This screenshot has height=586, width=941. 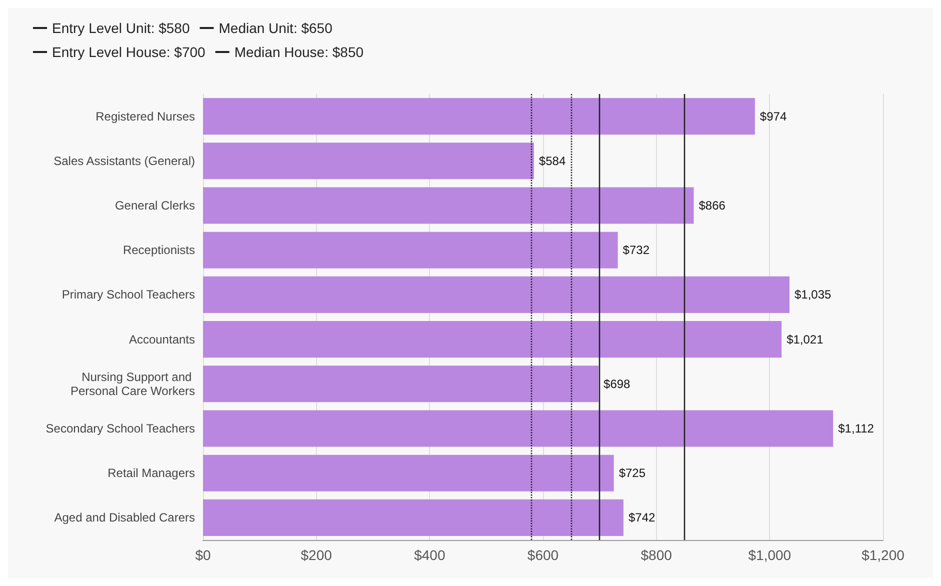 I want to click on y-tick-label: Retail Managers, so click(x=151, y=473).